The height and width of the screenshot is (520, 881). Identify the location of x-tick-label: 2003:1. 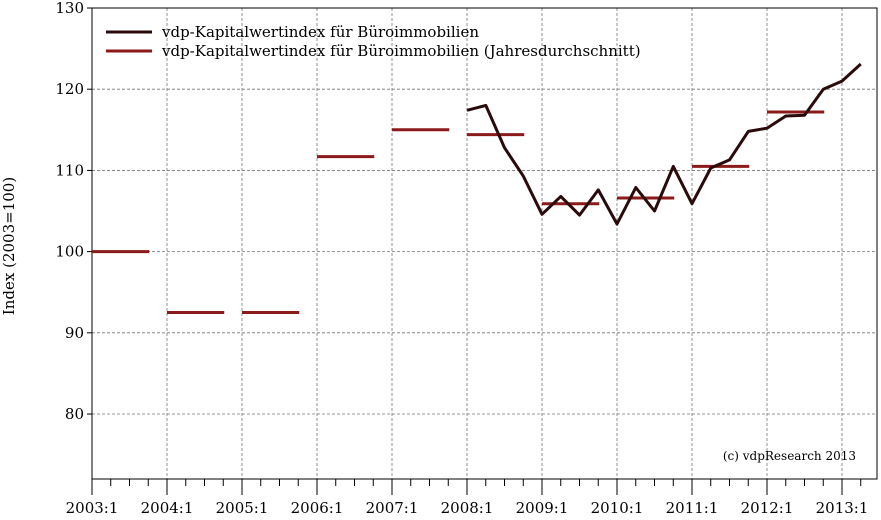
(92, 507).